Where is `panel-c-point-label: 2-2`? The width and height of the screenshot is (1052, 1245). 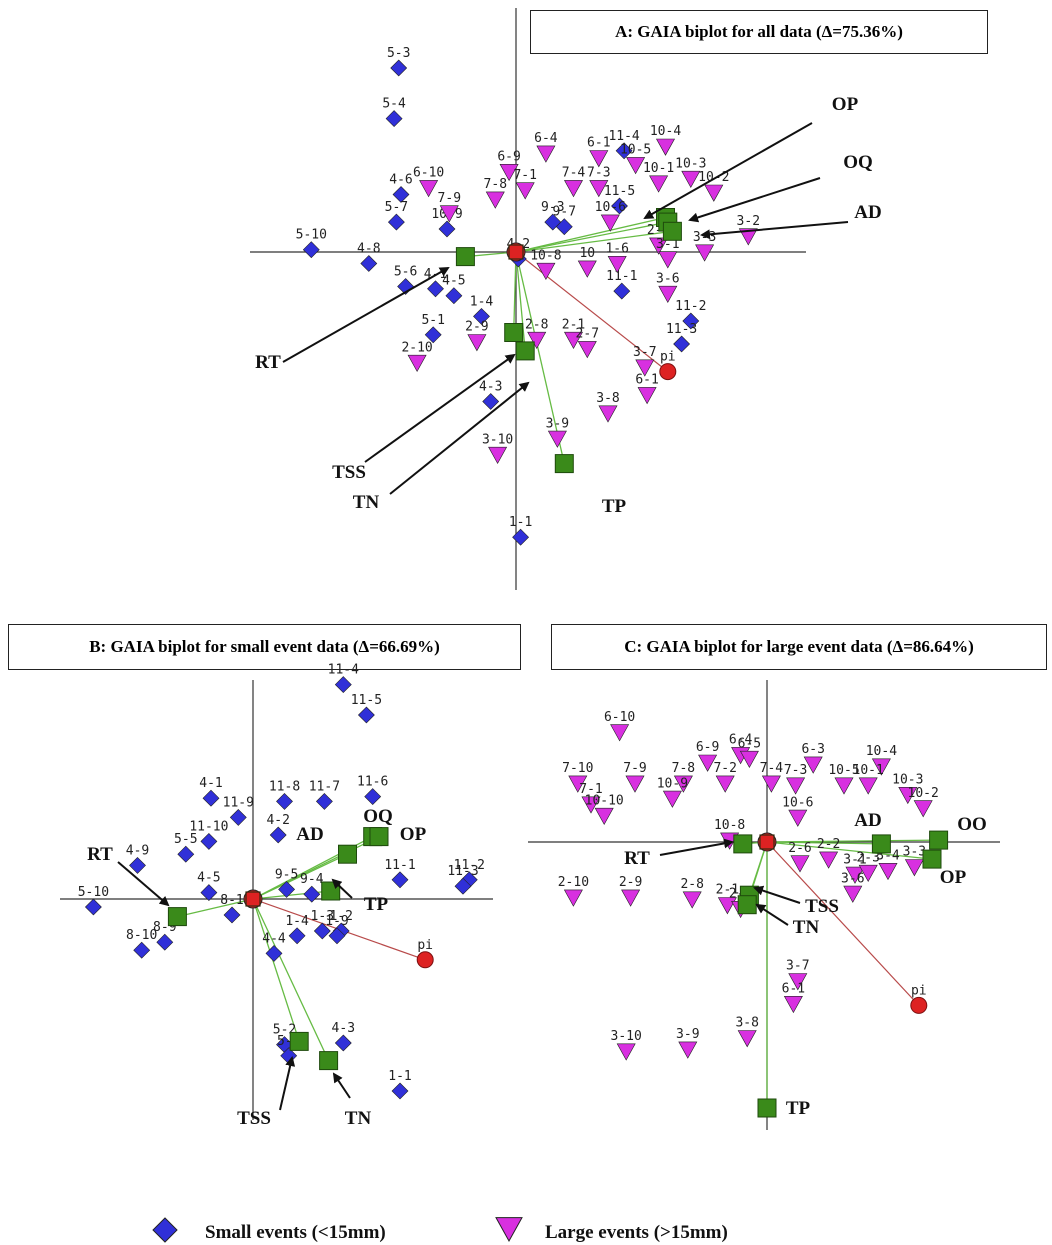
panel-c-point-label: 2-2 is located at coordinates (828, 844).